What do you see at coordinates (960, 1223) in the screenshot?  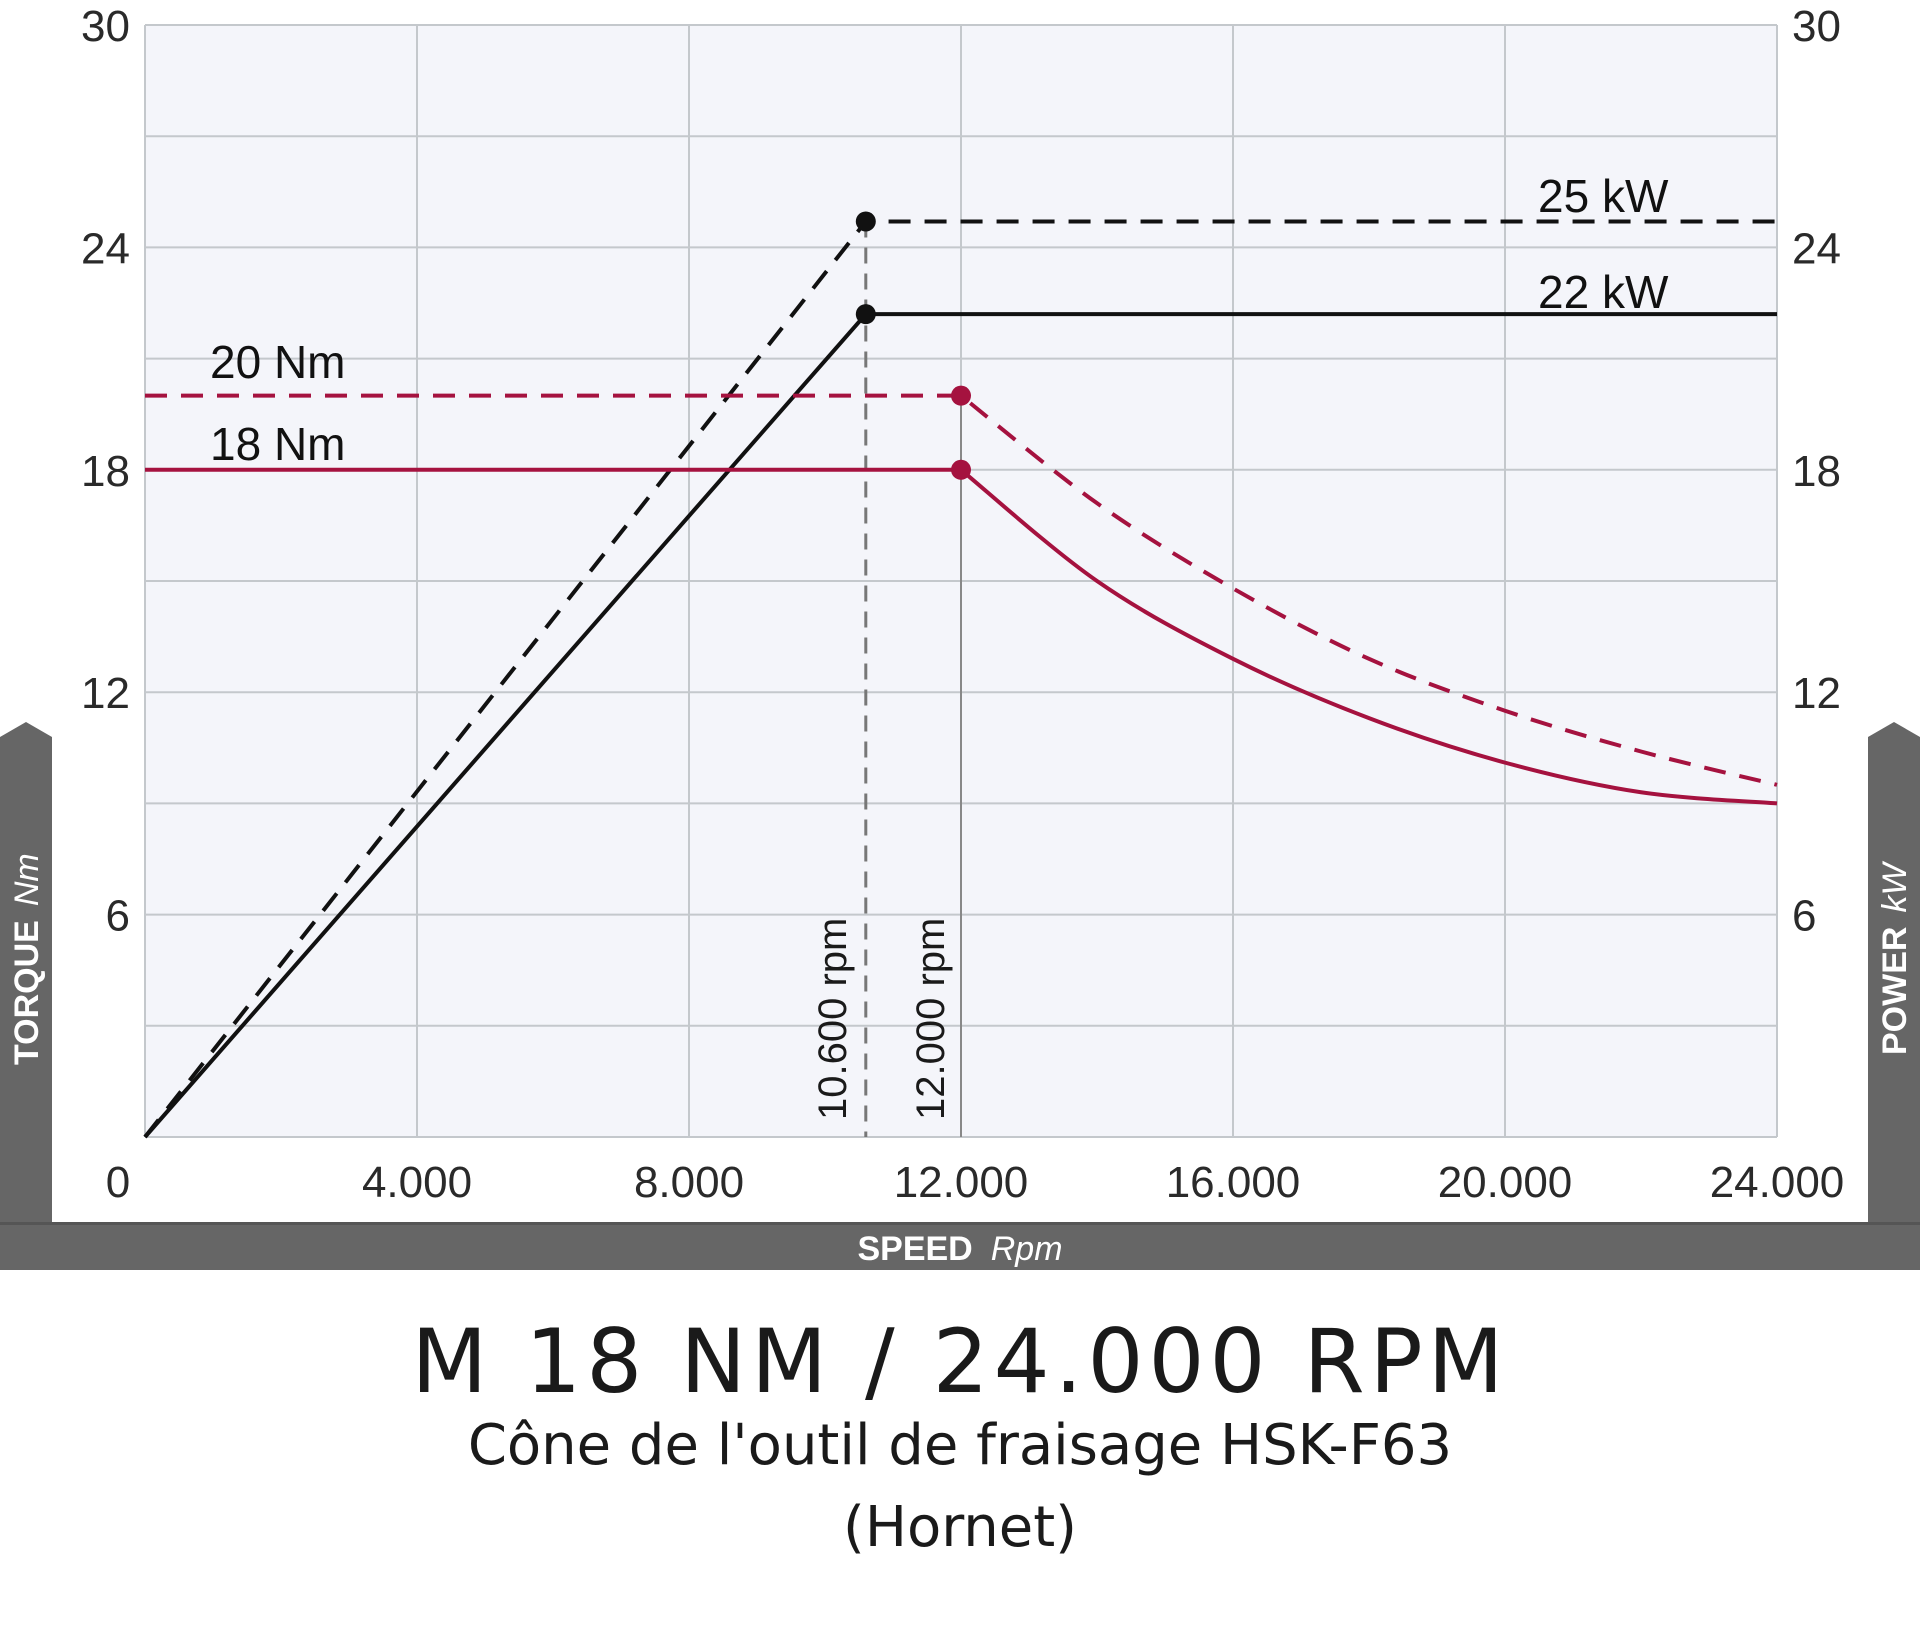 I see `speed-axis-band-edge` at bounding box center [960, 1223].